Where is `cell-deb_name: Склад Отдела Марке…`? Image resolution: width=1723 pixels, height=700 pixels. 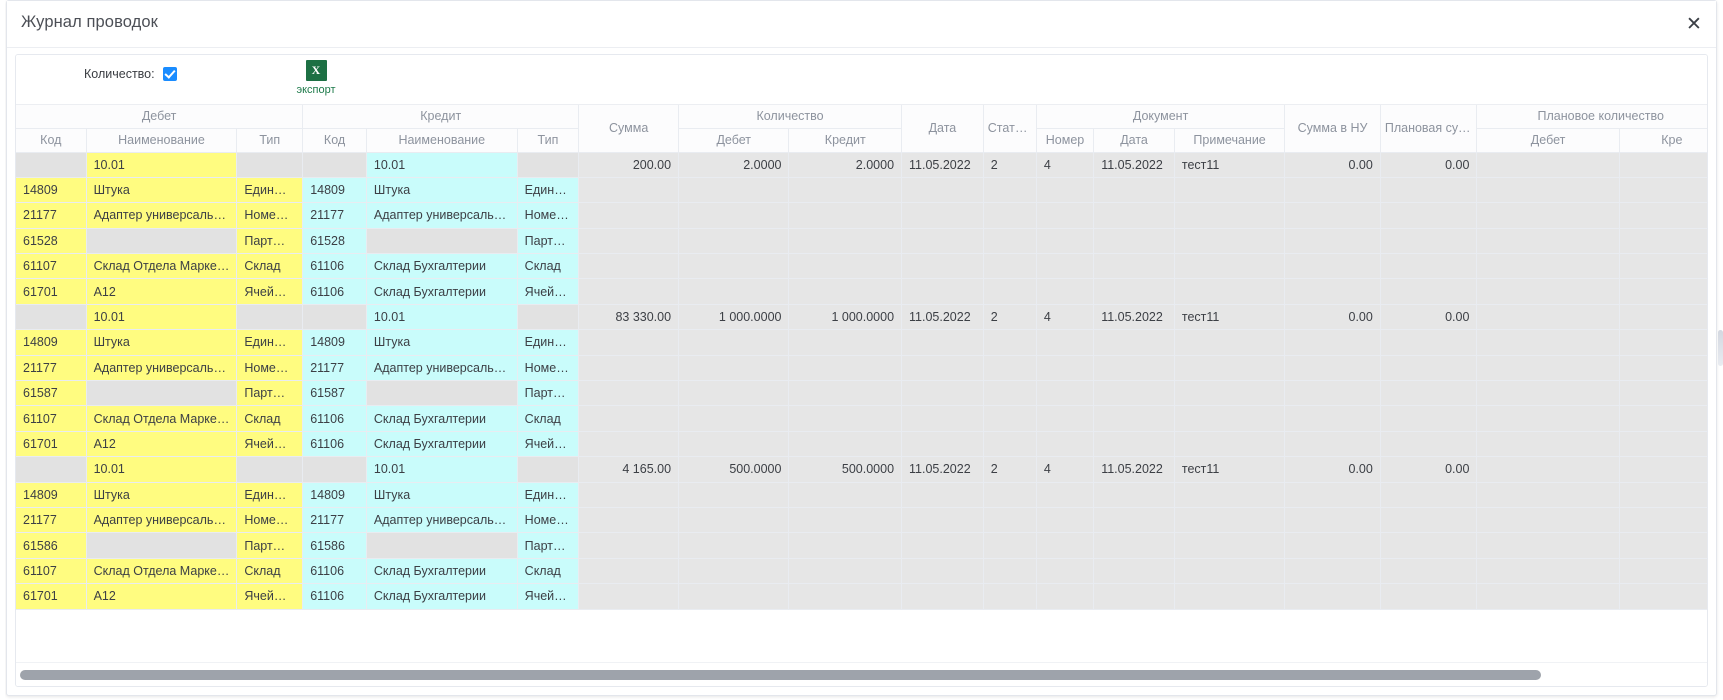 cell-deb_name: Склад Отдела Марке… is located at coordinates (162, 571).